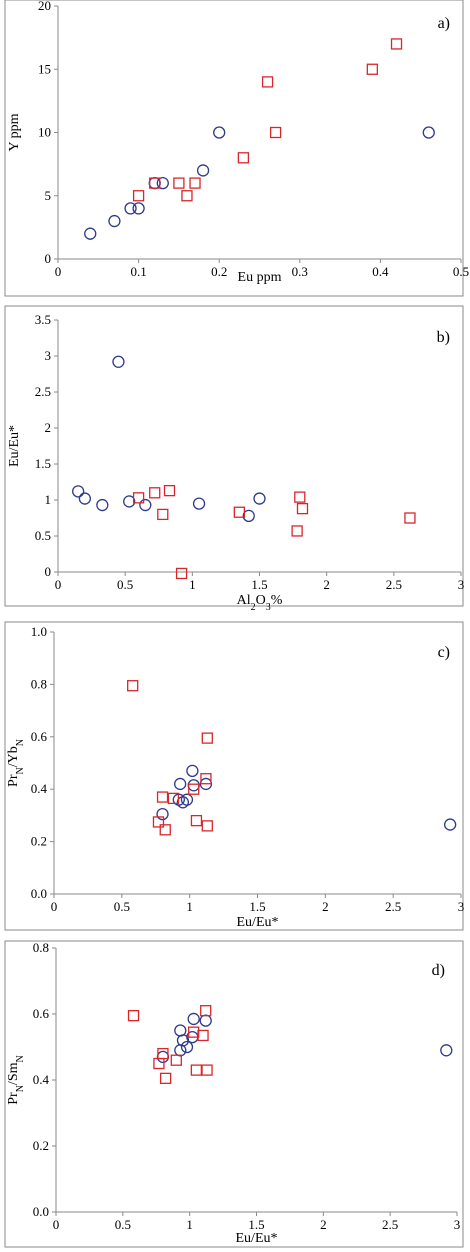  What do you see at coordinates (138, 271) in the screenshot?
I see `x-tick-label: 0.1` at bounding box center [138, 271].